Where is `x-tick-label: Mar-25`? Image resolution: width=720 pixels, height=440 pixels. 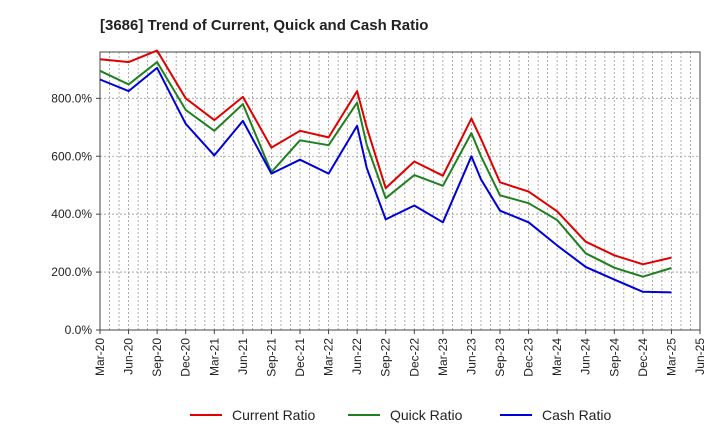 x-tick-label: Mar-25 is located at coordinates (671, 357).